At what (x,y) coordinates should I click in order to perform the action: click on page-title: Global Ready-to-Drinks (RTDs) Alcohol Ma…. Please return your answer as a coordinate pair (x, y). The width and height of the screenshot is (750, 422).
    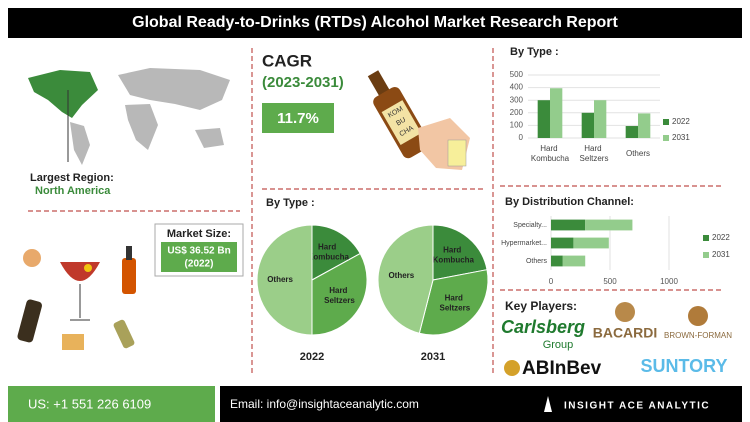
    Looking at the image, I should click on (375, 22).